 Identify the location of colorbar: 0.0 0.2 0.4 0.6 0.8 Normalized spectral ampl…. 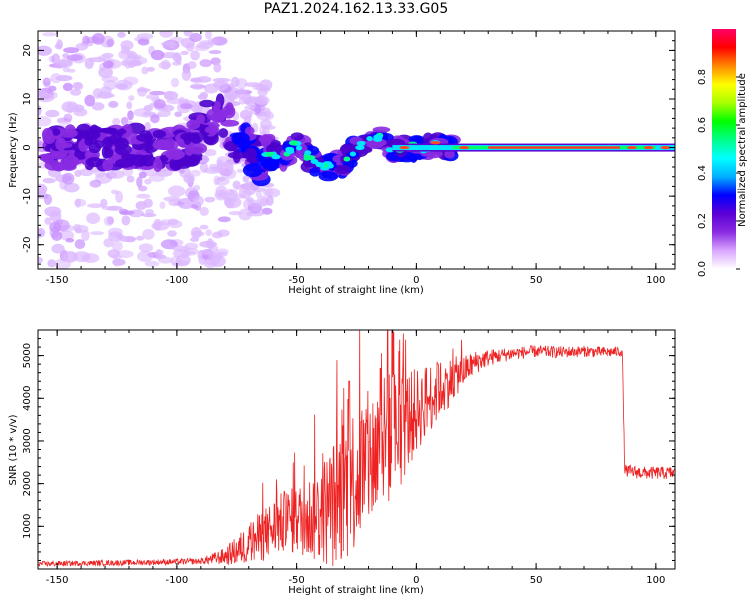
(722, 153).